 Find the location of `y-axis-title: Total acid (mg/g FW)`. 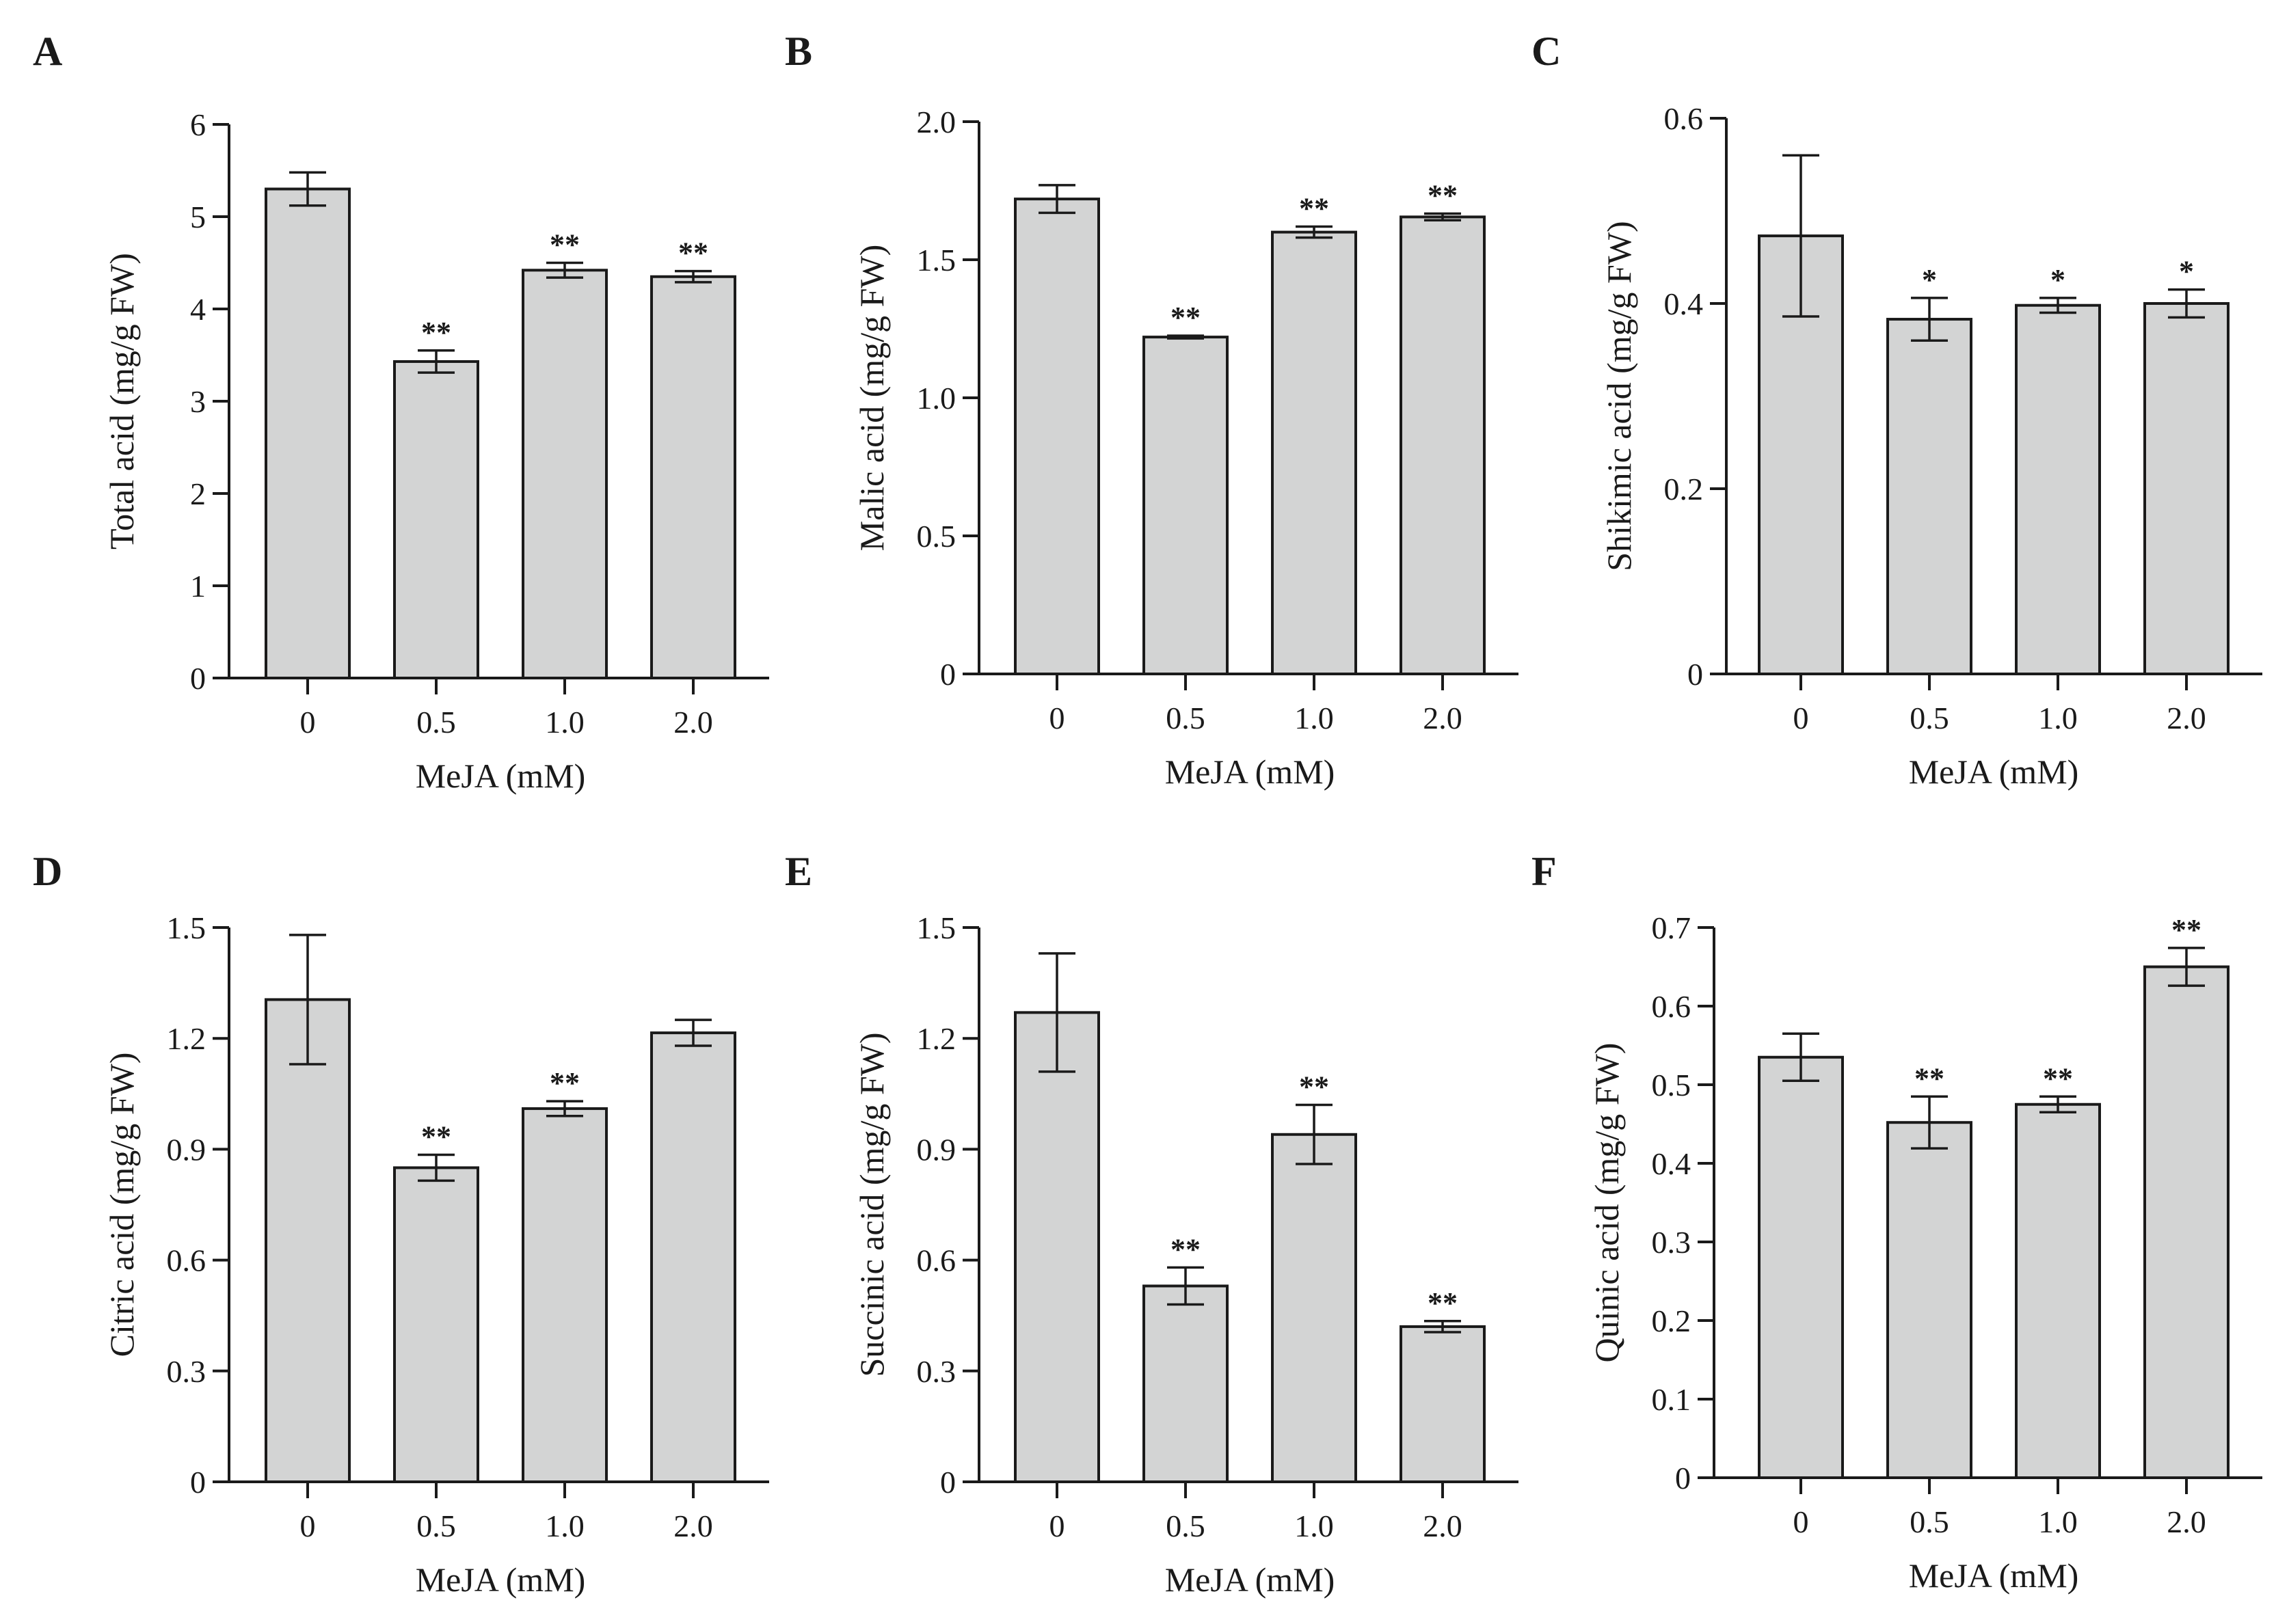

y-axis-title: Total acid (mg/g FW) is located at coordinates (122, 402).